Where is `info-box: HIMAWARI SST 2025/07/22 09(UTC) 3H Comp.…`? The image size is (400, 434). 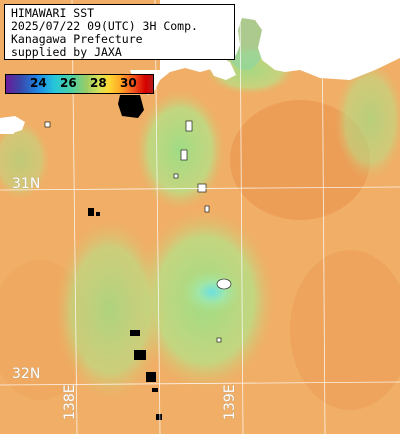 info-box: HIMAWARI SST 2025/07/22 09(UTC) 3H Comp.… is located at coordinates (119, 32).